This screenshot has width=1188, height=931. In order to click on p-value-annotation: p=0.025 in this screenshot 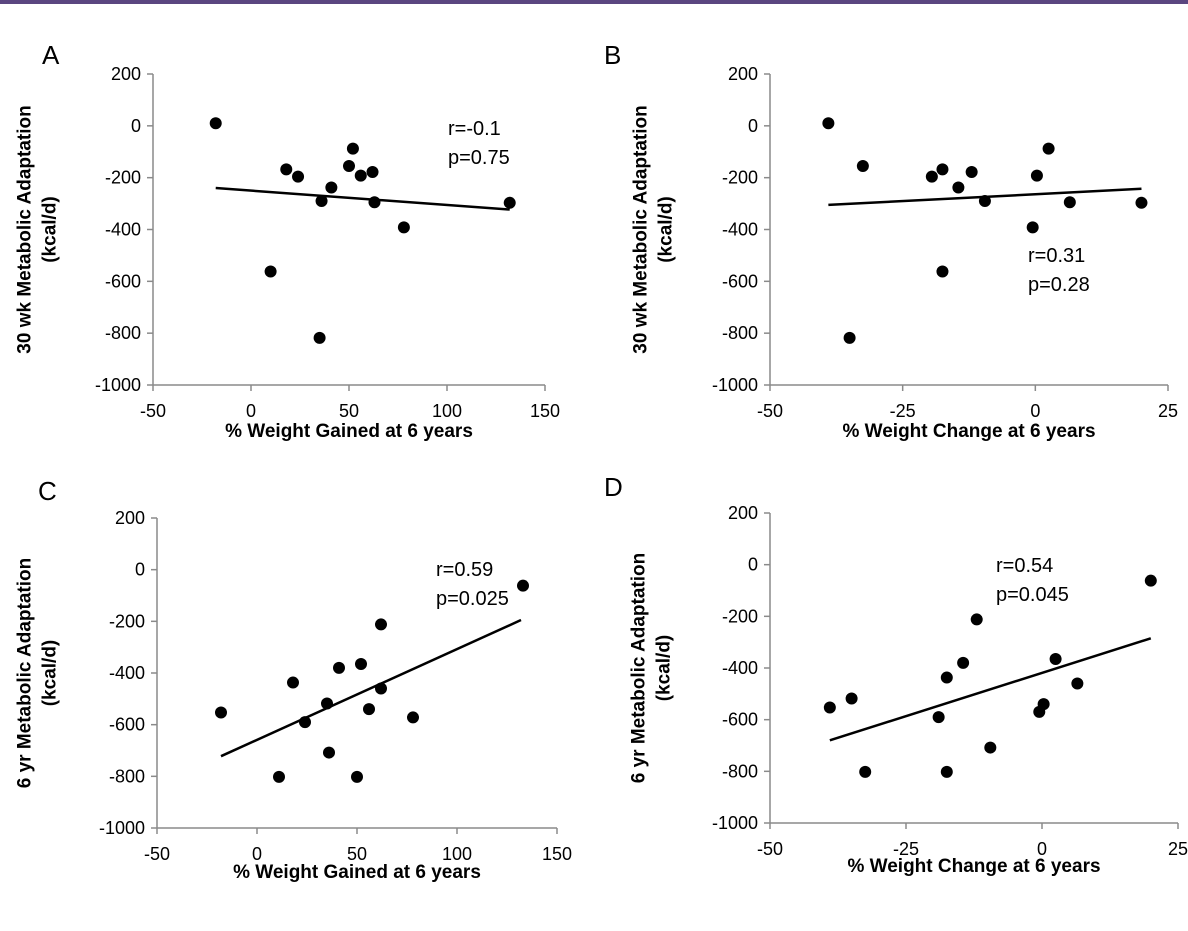, I will do `click(472, 599)`.